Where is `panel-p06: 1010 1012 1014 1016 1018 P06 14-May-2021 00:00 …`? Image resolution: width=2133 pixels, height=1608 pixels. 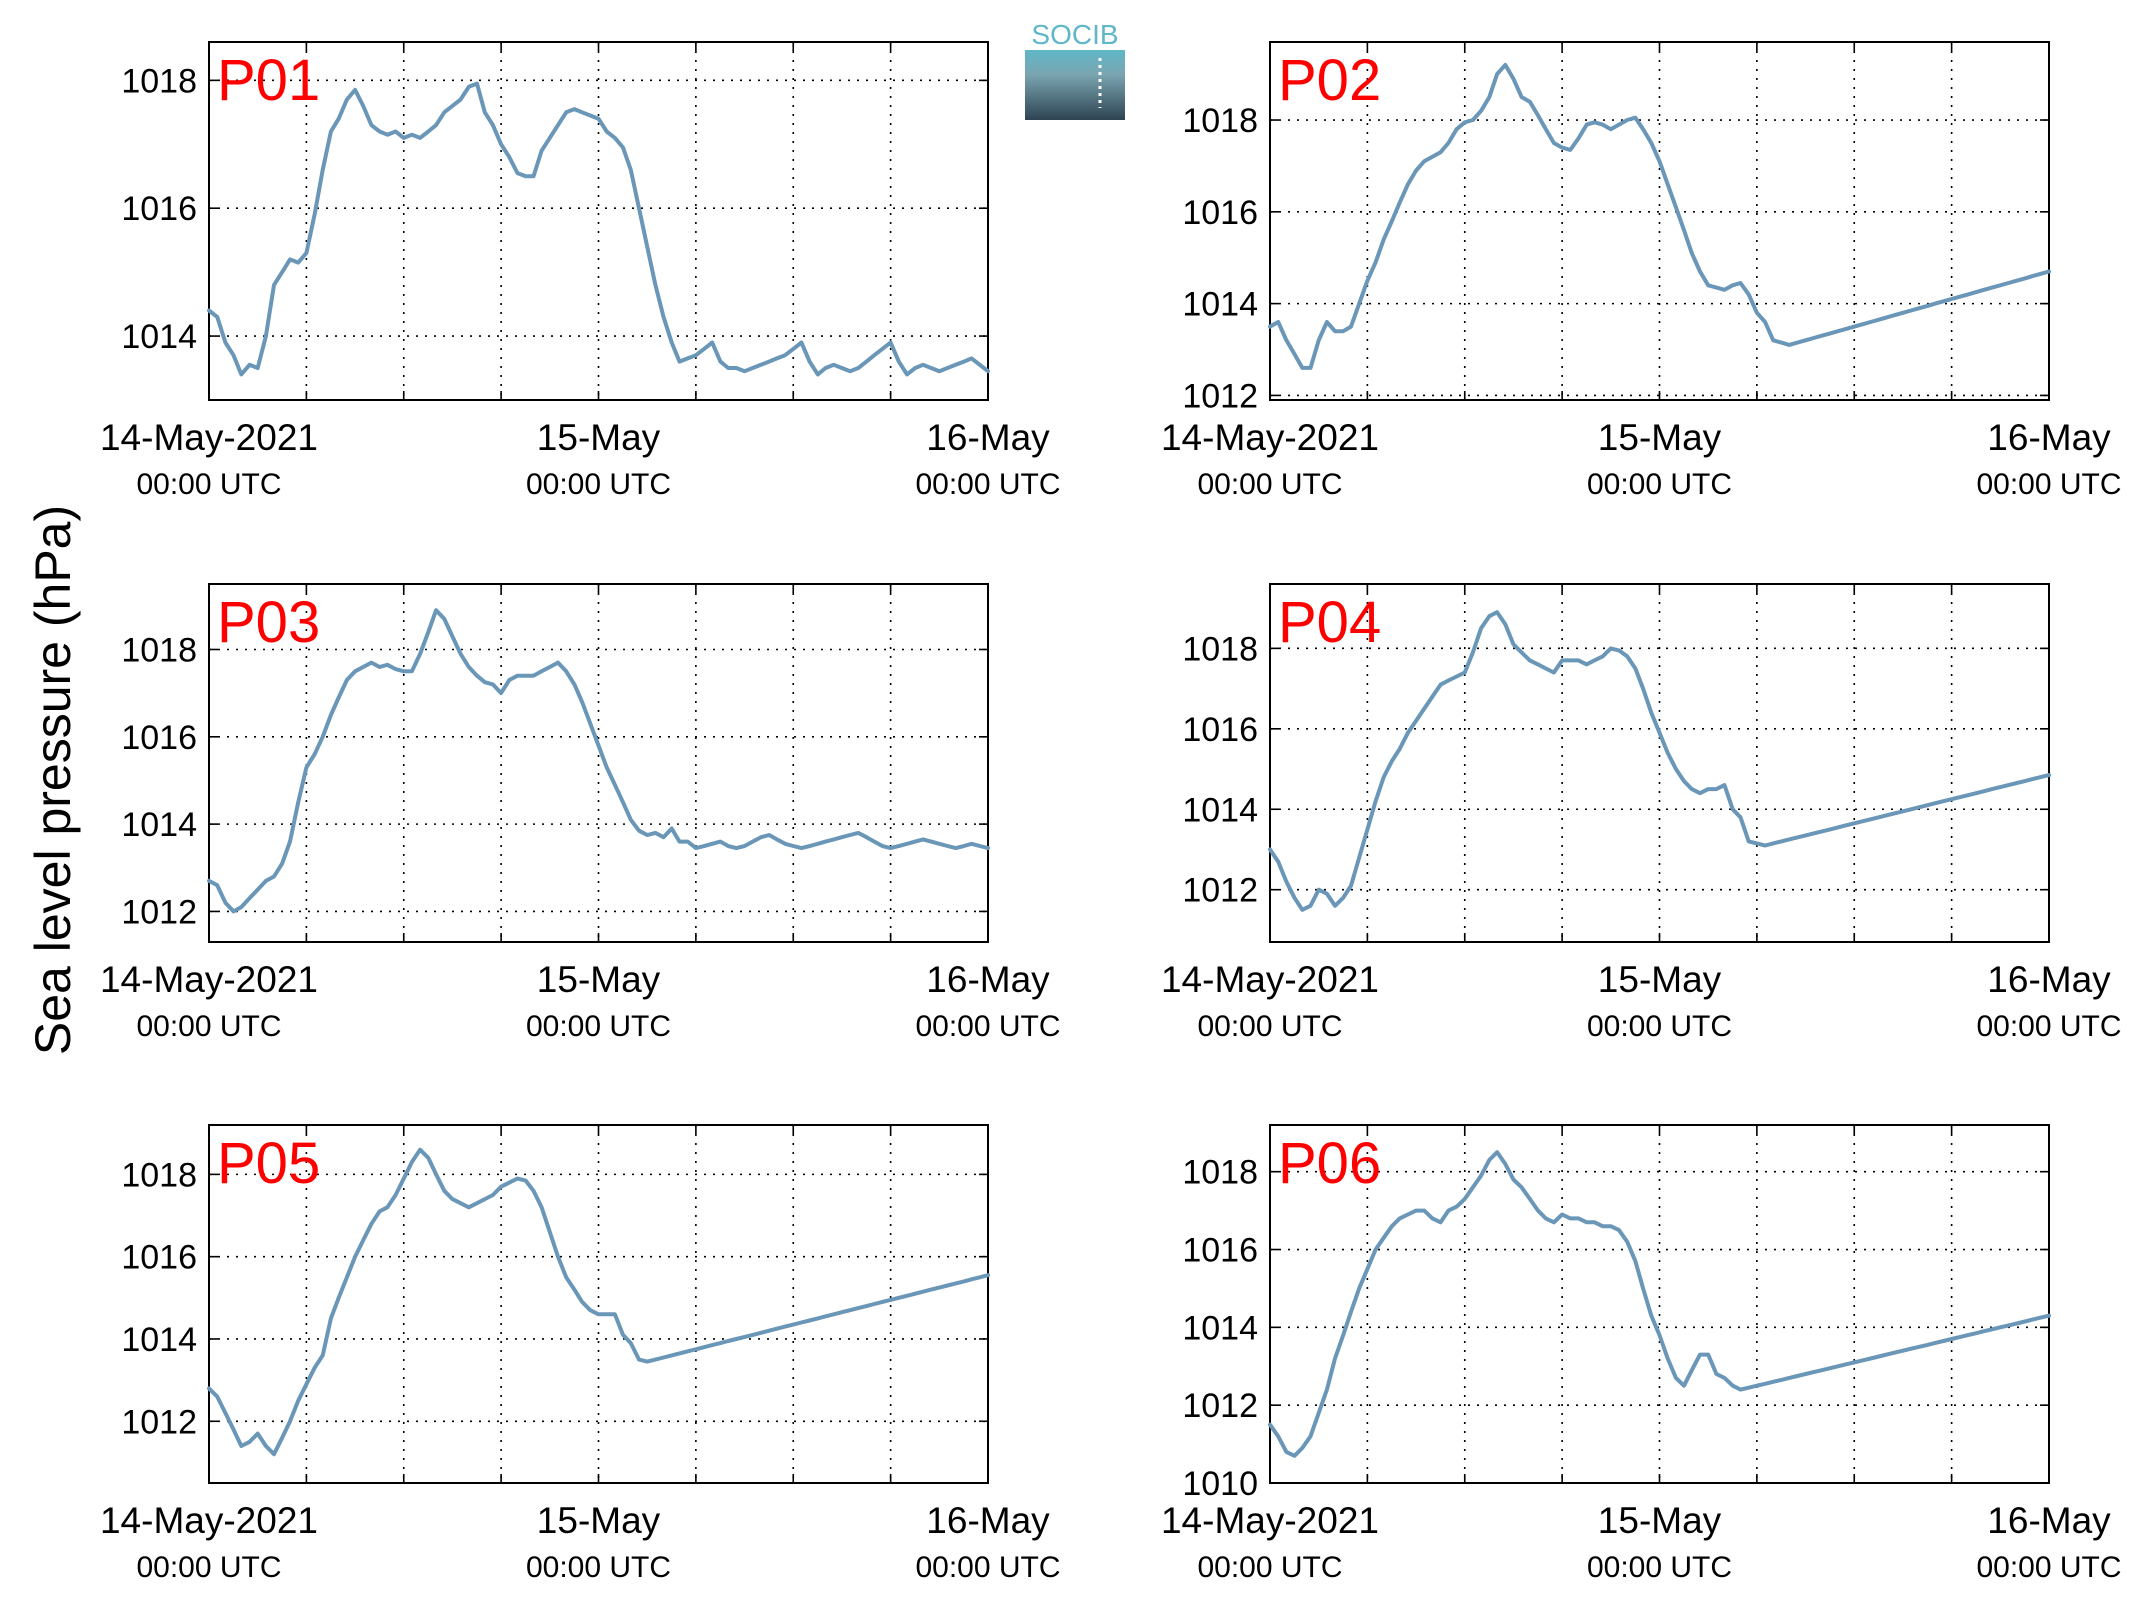
panel-p06: 1010 1012 1014 1016 1018 P06 14-May-2021 00:00 … is located at coordinates (1641, 1354).